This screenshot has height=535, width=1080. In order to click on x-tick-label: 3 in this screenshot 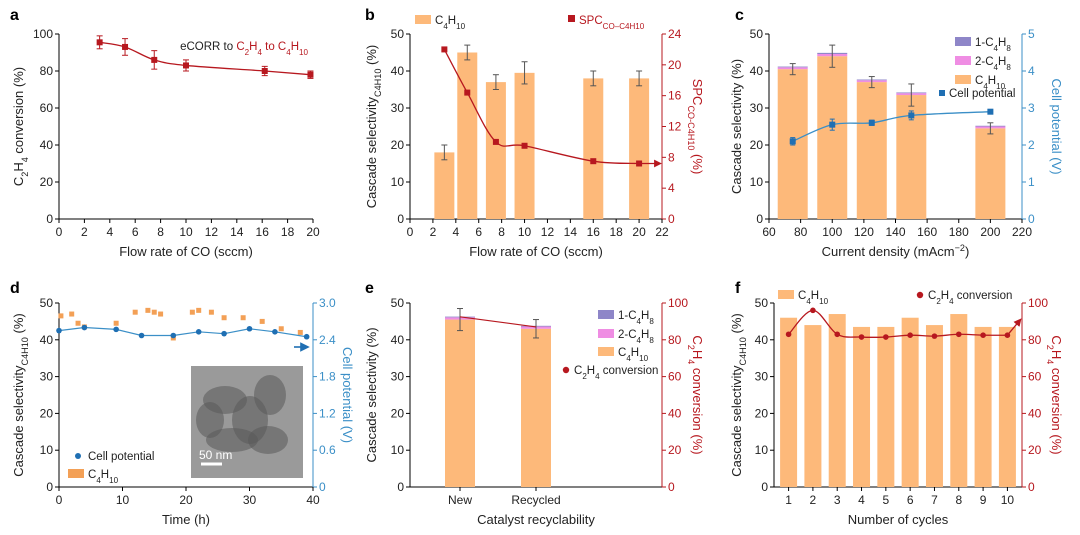, I will do `click(837, 500)`.